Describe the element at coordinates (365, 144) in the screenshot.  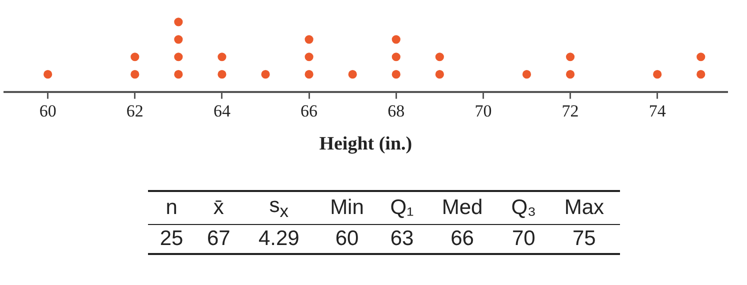
I see `x-axis-title: Height (in.)` at that location.